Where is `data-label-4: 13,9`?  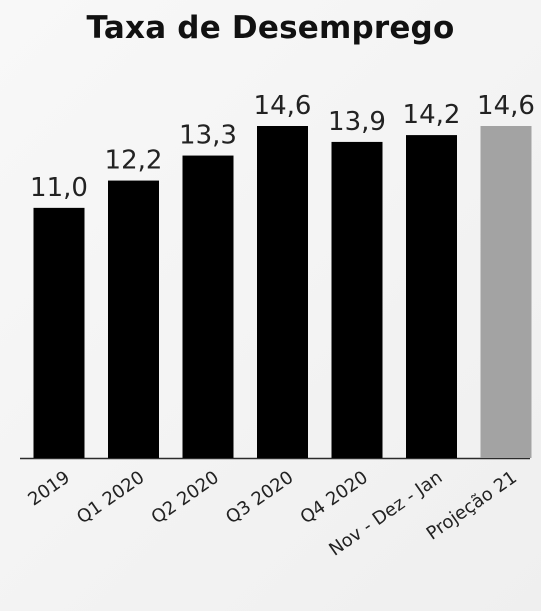 data-label-4: 13,9 is located at coordinates (357, 122).